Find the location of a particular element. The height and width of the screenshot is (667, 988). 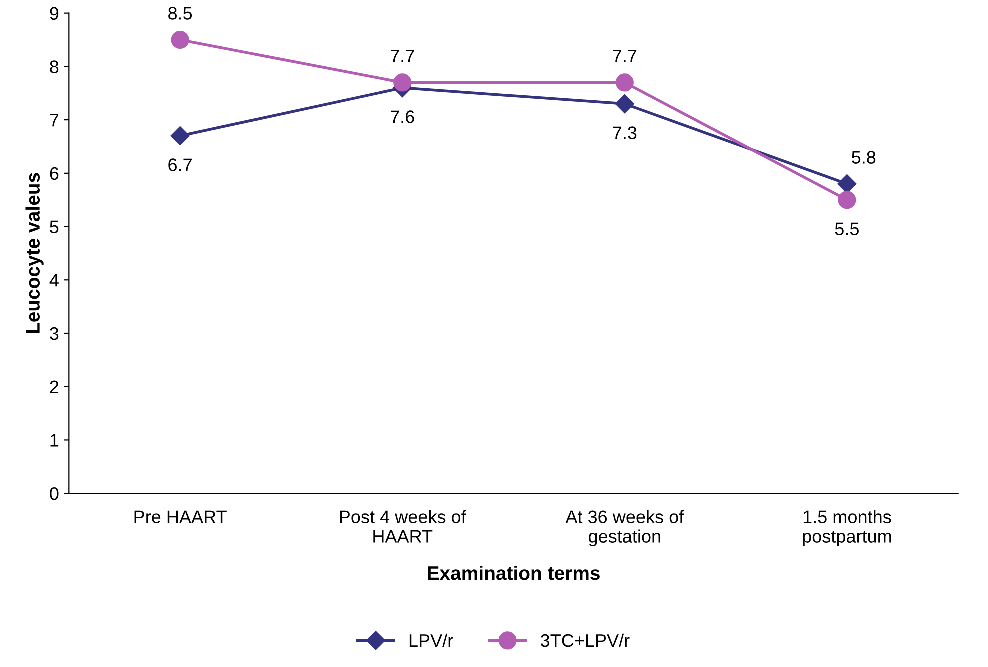

x-tick-label: Post 4 weeks of HAART is located at coordinates (403, 526).